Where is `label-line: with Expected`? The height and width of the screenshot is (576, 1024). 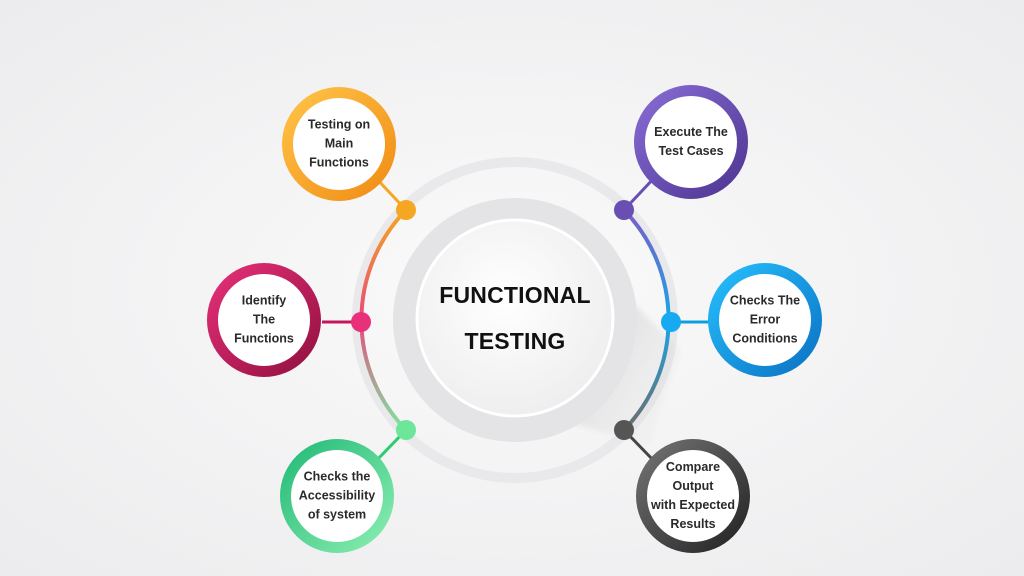
label-line: with Expected is located at coordinates (693, 505).